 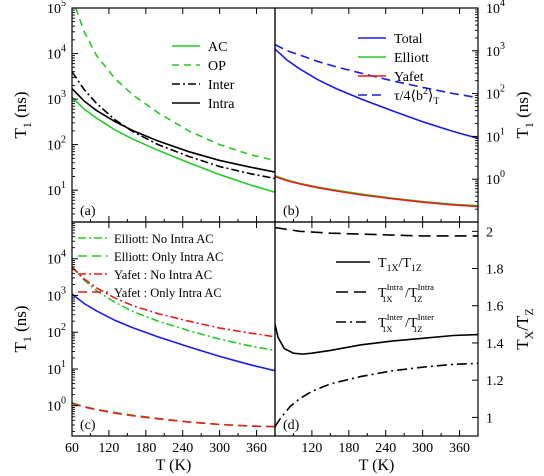 What do you see at coordinates (217, 47) in the screenshot?
I see `legend-entry: AC` at bounding box center [217, 47].